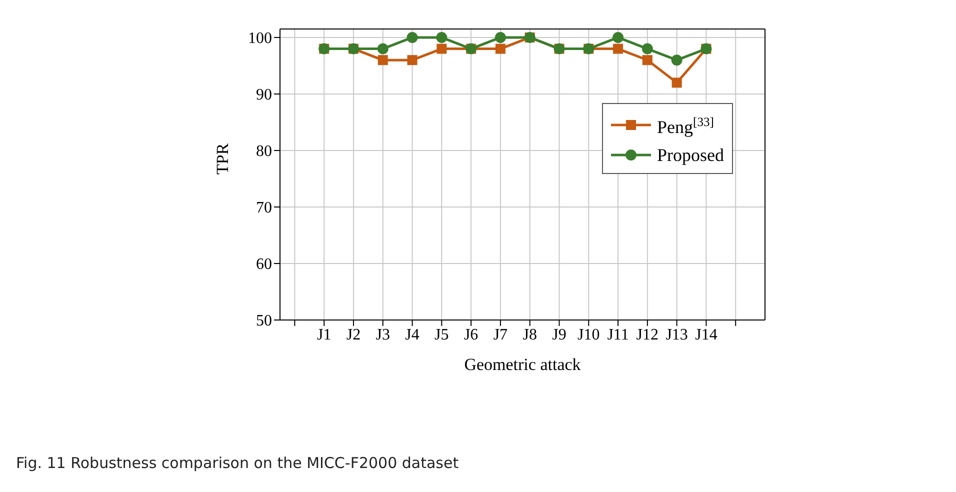  What do you see at coordinates (412, 335) in the screenshot?
I see `x-tick-label: J4` at bounding box center [412, 335].